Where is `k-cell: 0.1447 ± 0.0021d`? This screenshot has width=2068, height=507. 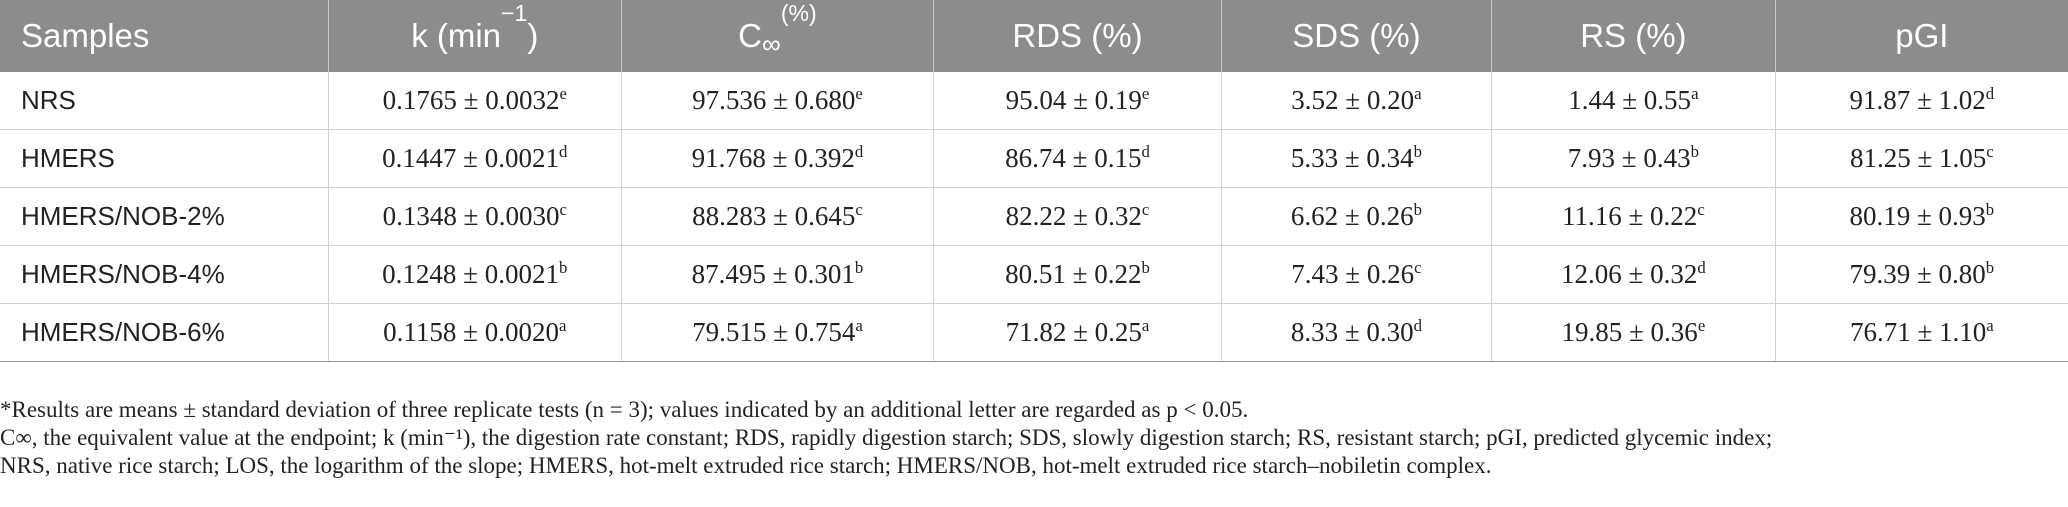
k-cell: 0.1447 ± 0.0021d is located at coordinates (475, 158).